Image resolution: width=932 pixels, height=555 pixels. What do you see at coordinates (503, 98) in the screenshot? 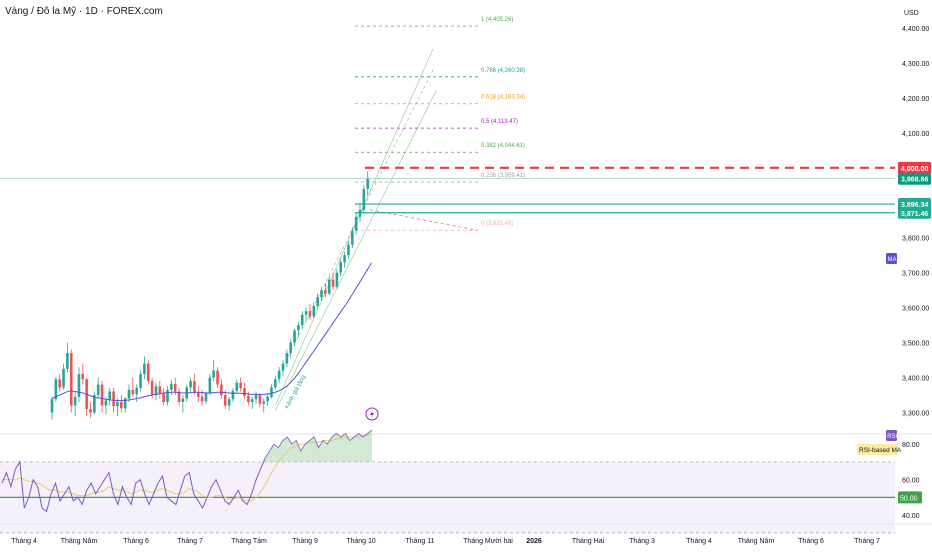
I see `fib-level-label: 0.618 (4,183.34)` at bounding box center [503, 98].